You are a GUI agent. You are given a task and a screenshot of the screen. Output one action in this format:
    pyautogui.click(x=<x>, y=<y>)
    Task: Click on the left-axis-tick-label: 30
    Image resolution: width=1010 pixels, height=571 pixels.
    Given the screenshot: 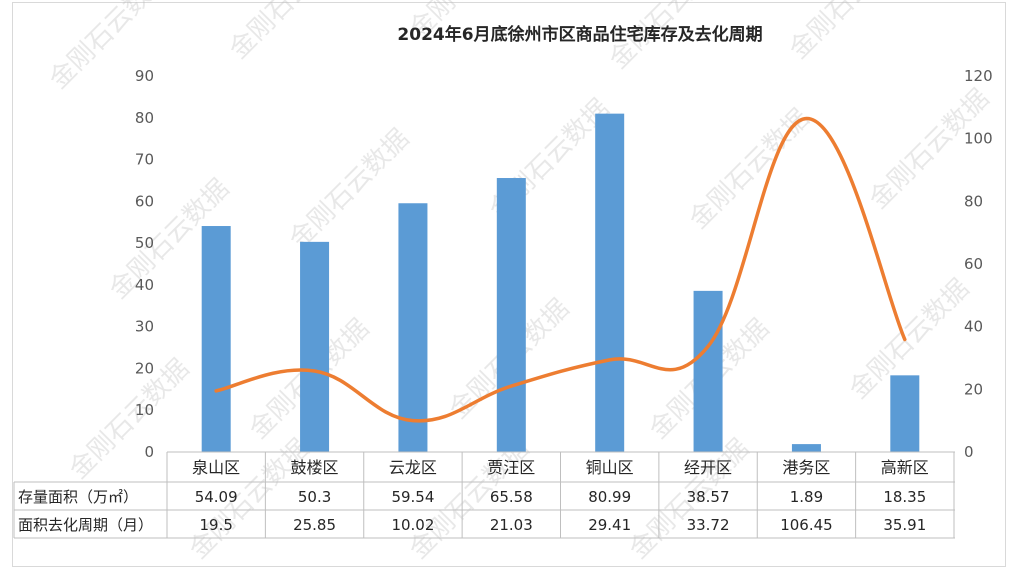 What is the action you would take?
    pyautogui.click(x=144, y=327)
    